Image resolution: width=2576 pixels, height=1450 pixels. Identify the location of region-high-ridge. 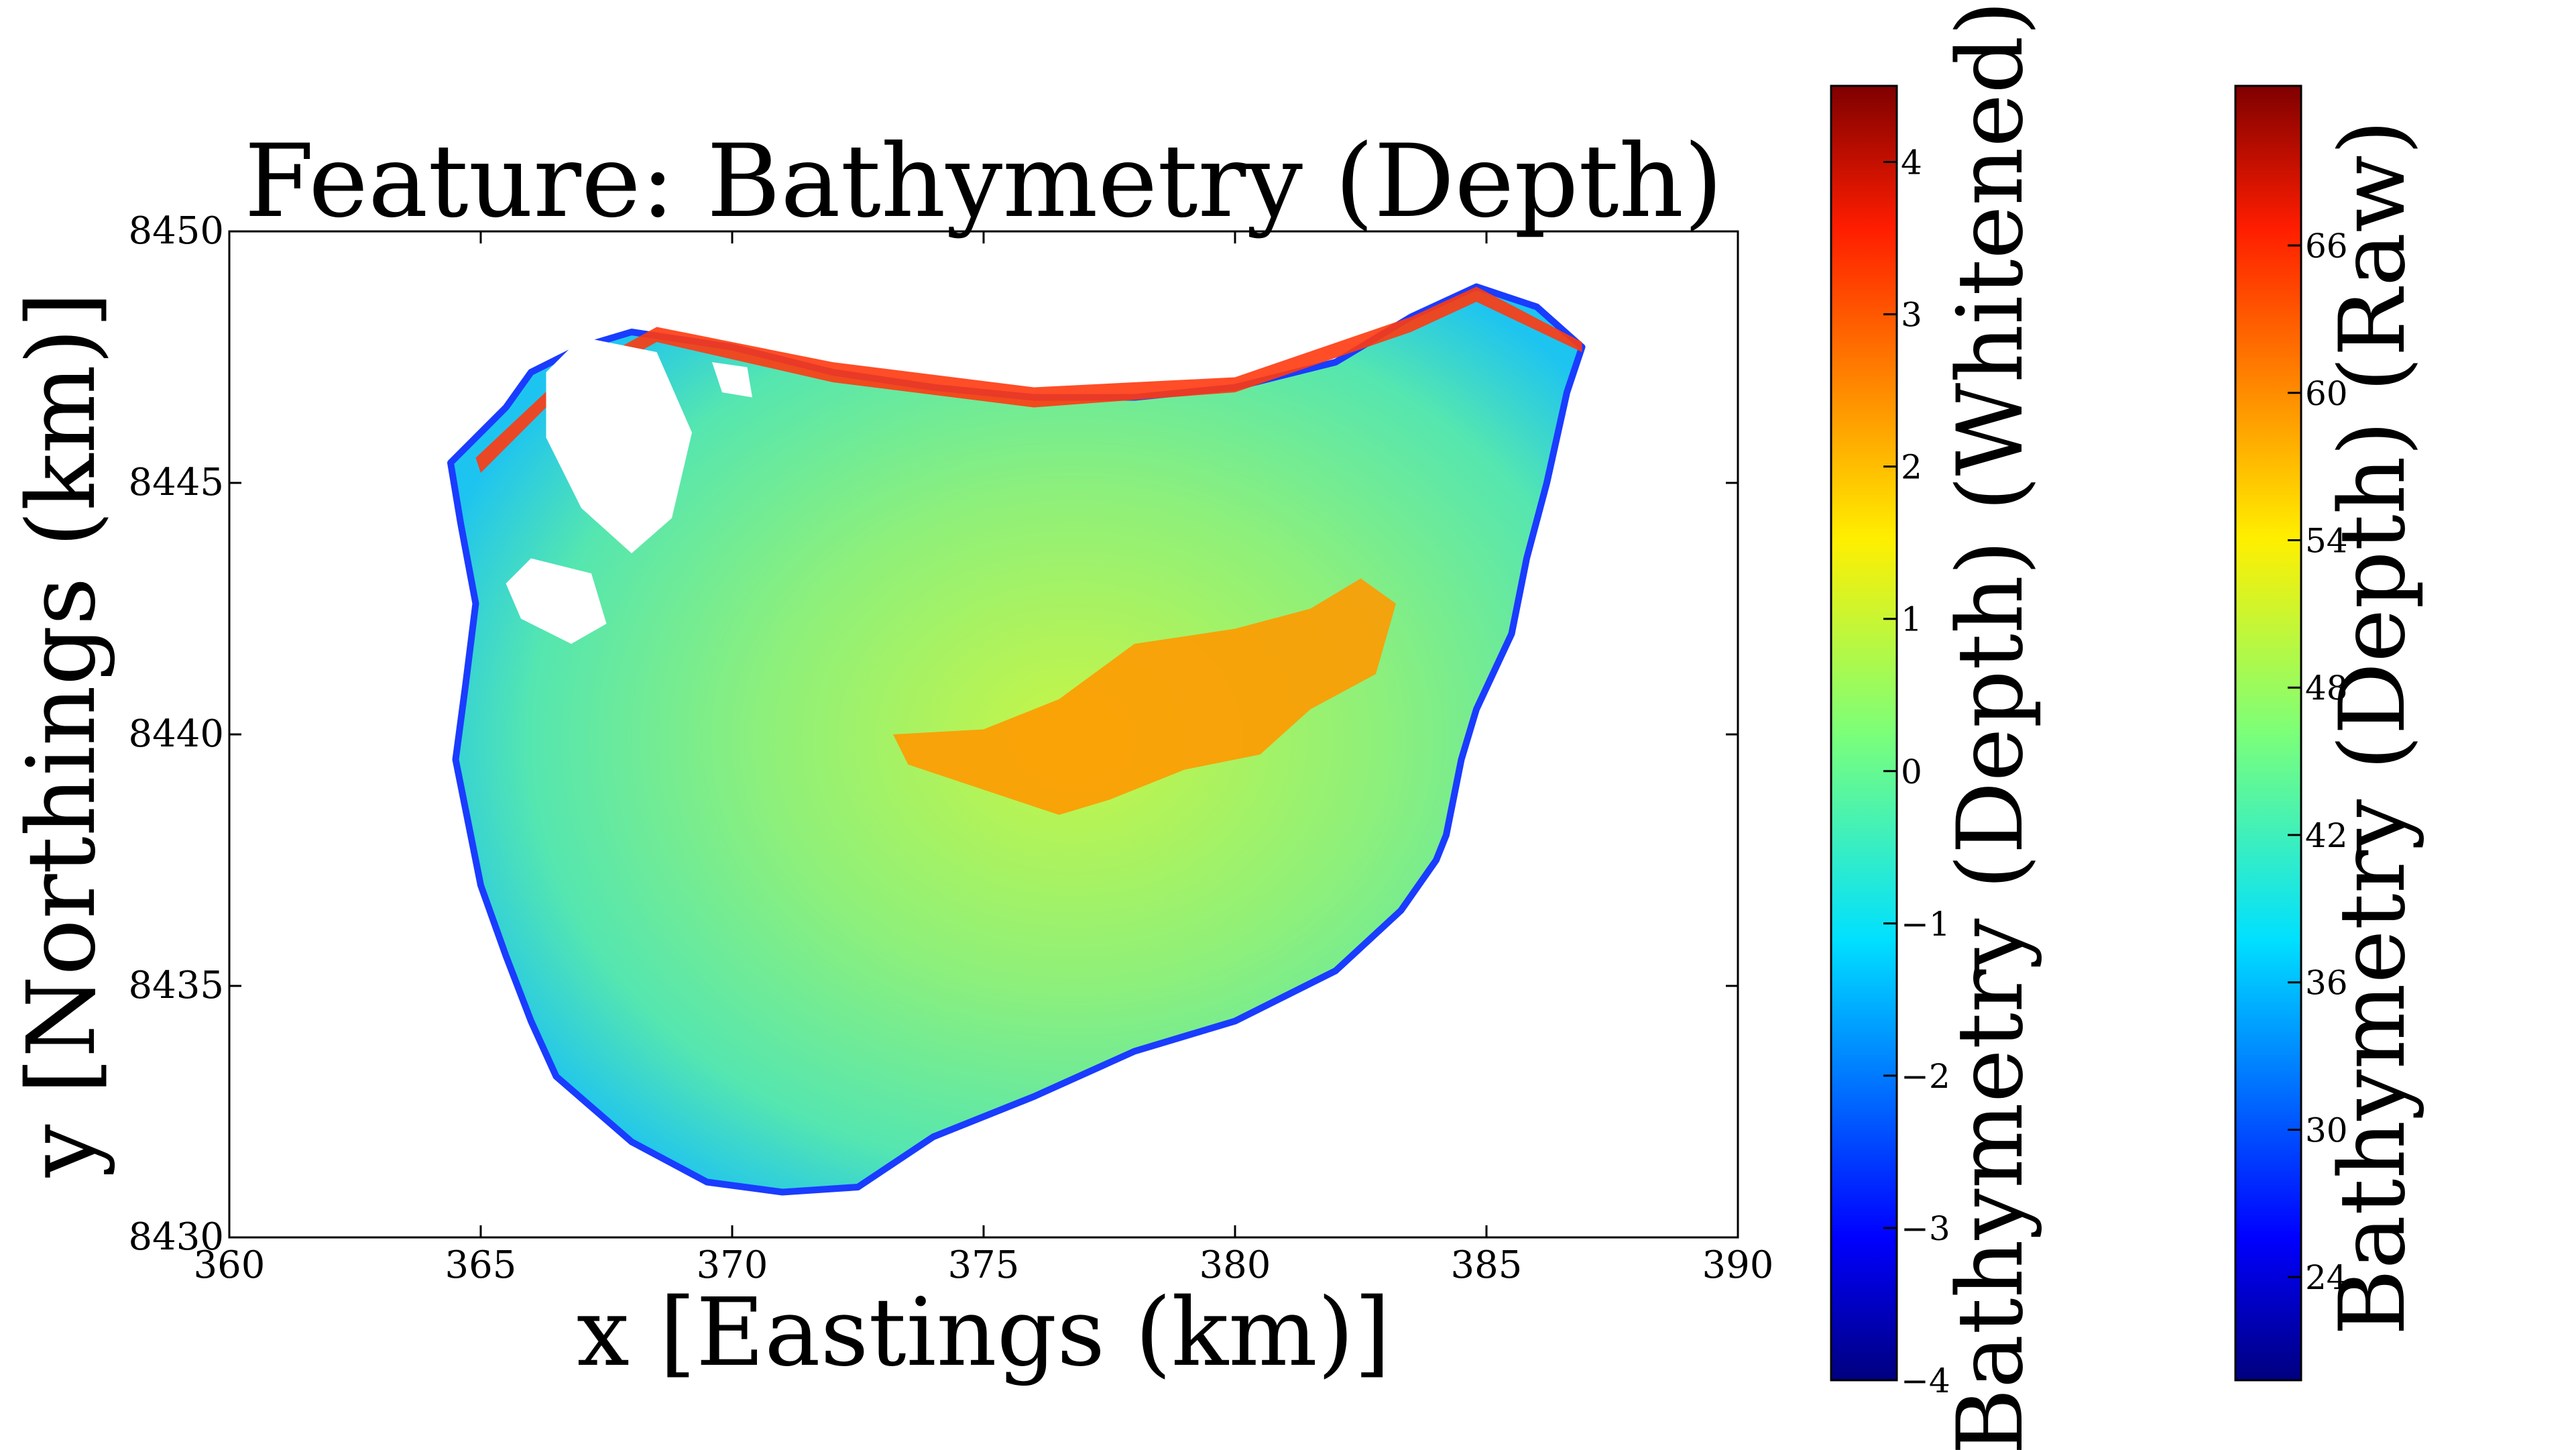
(1144, 696).